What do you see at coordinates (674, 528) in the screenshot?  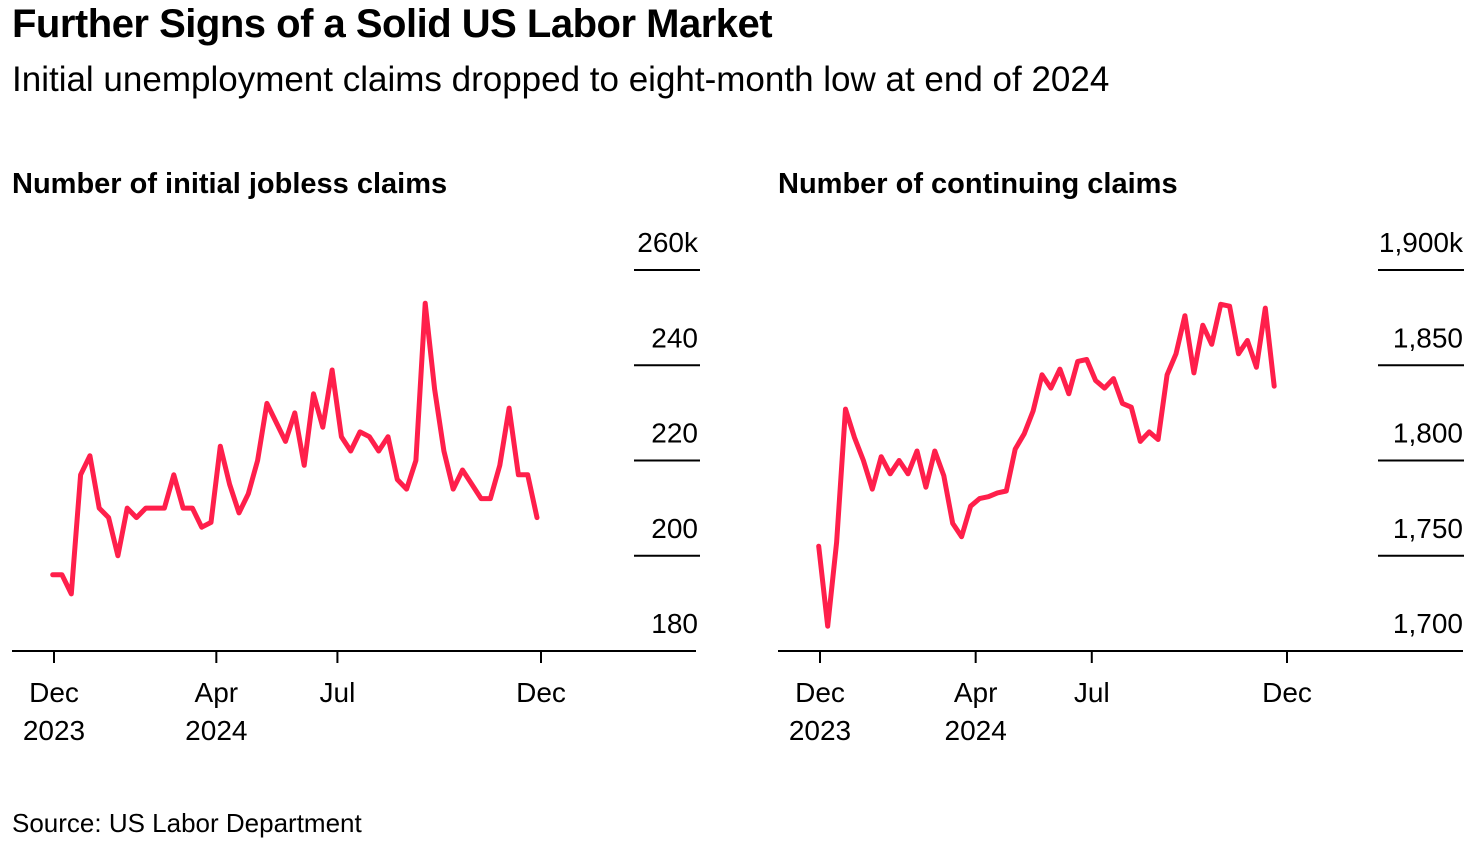 I see `y-tick-label: 200` at bounding box center [674, 528].